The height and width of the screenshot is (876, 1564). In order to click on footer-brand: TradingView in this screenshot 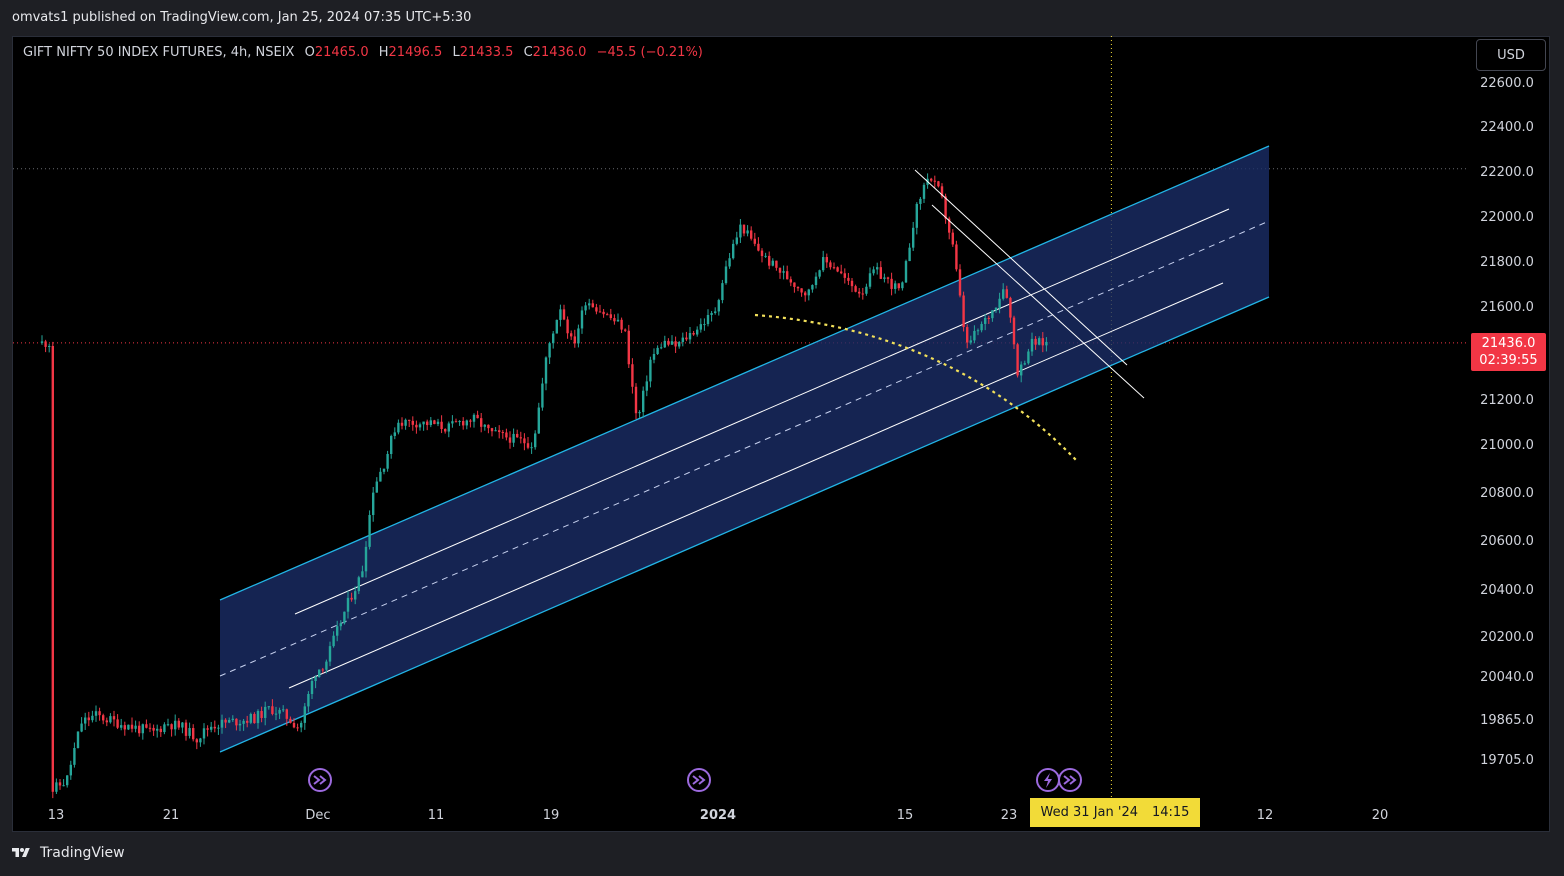, I will do `click(82, 853)`.